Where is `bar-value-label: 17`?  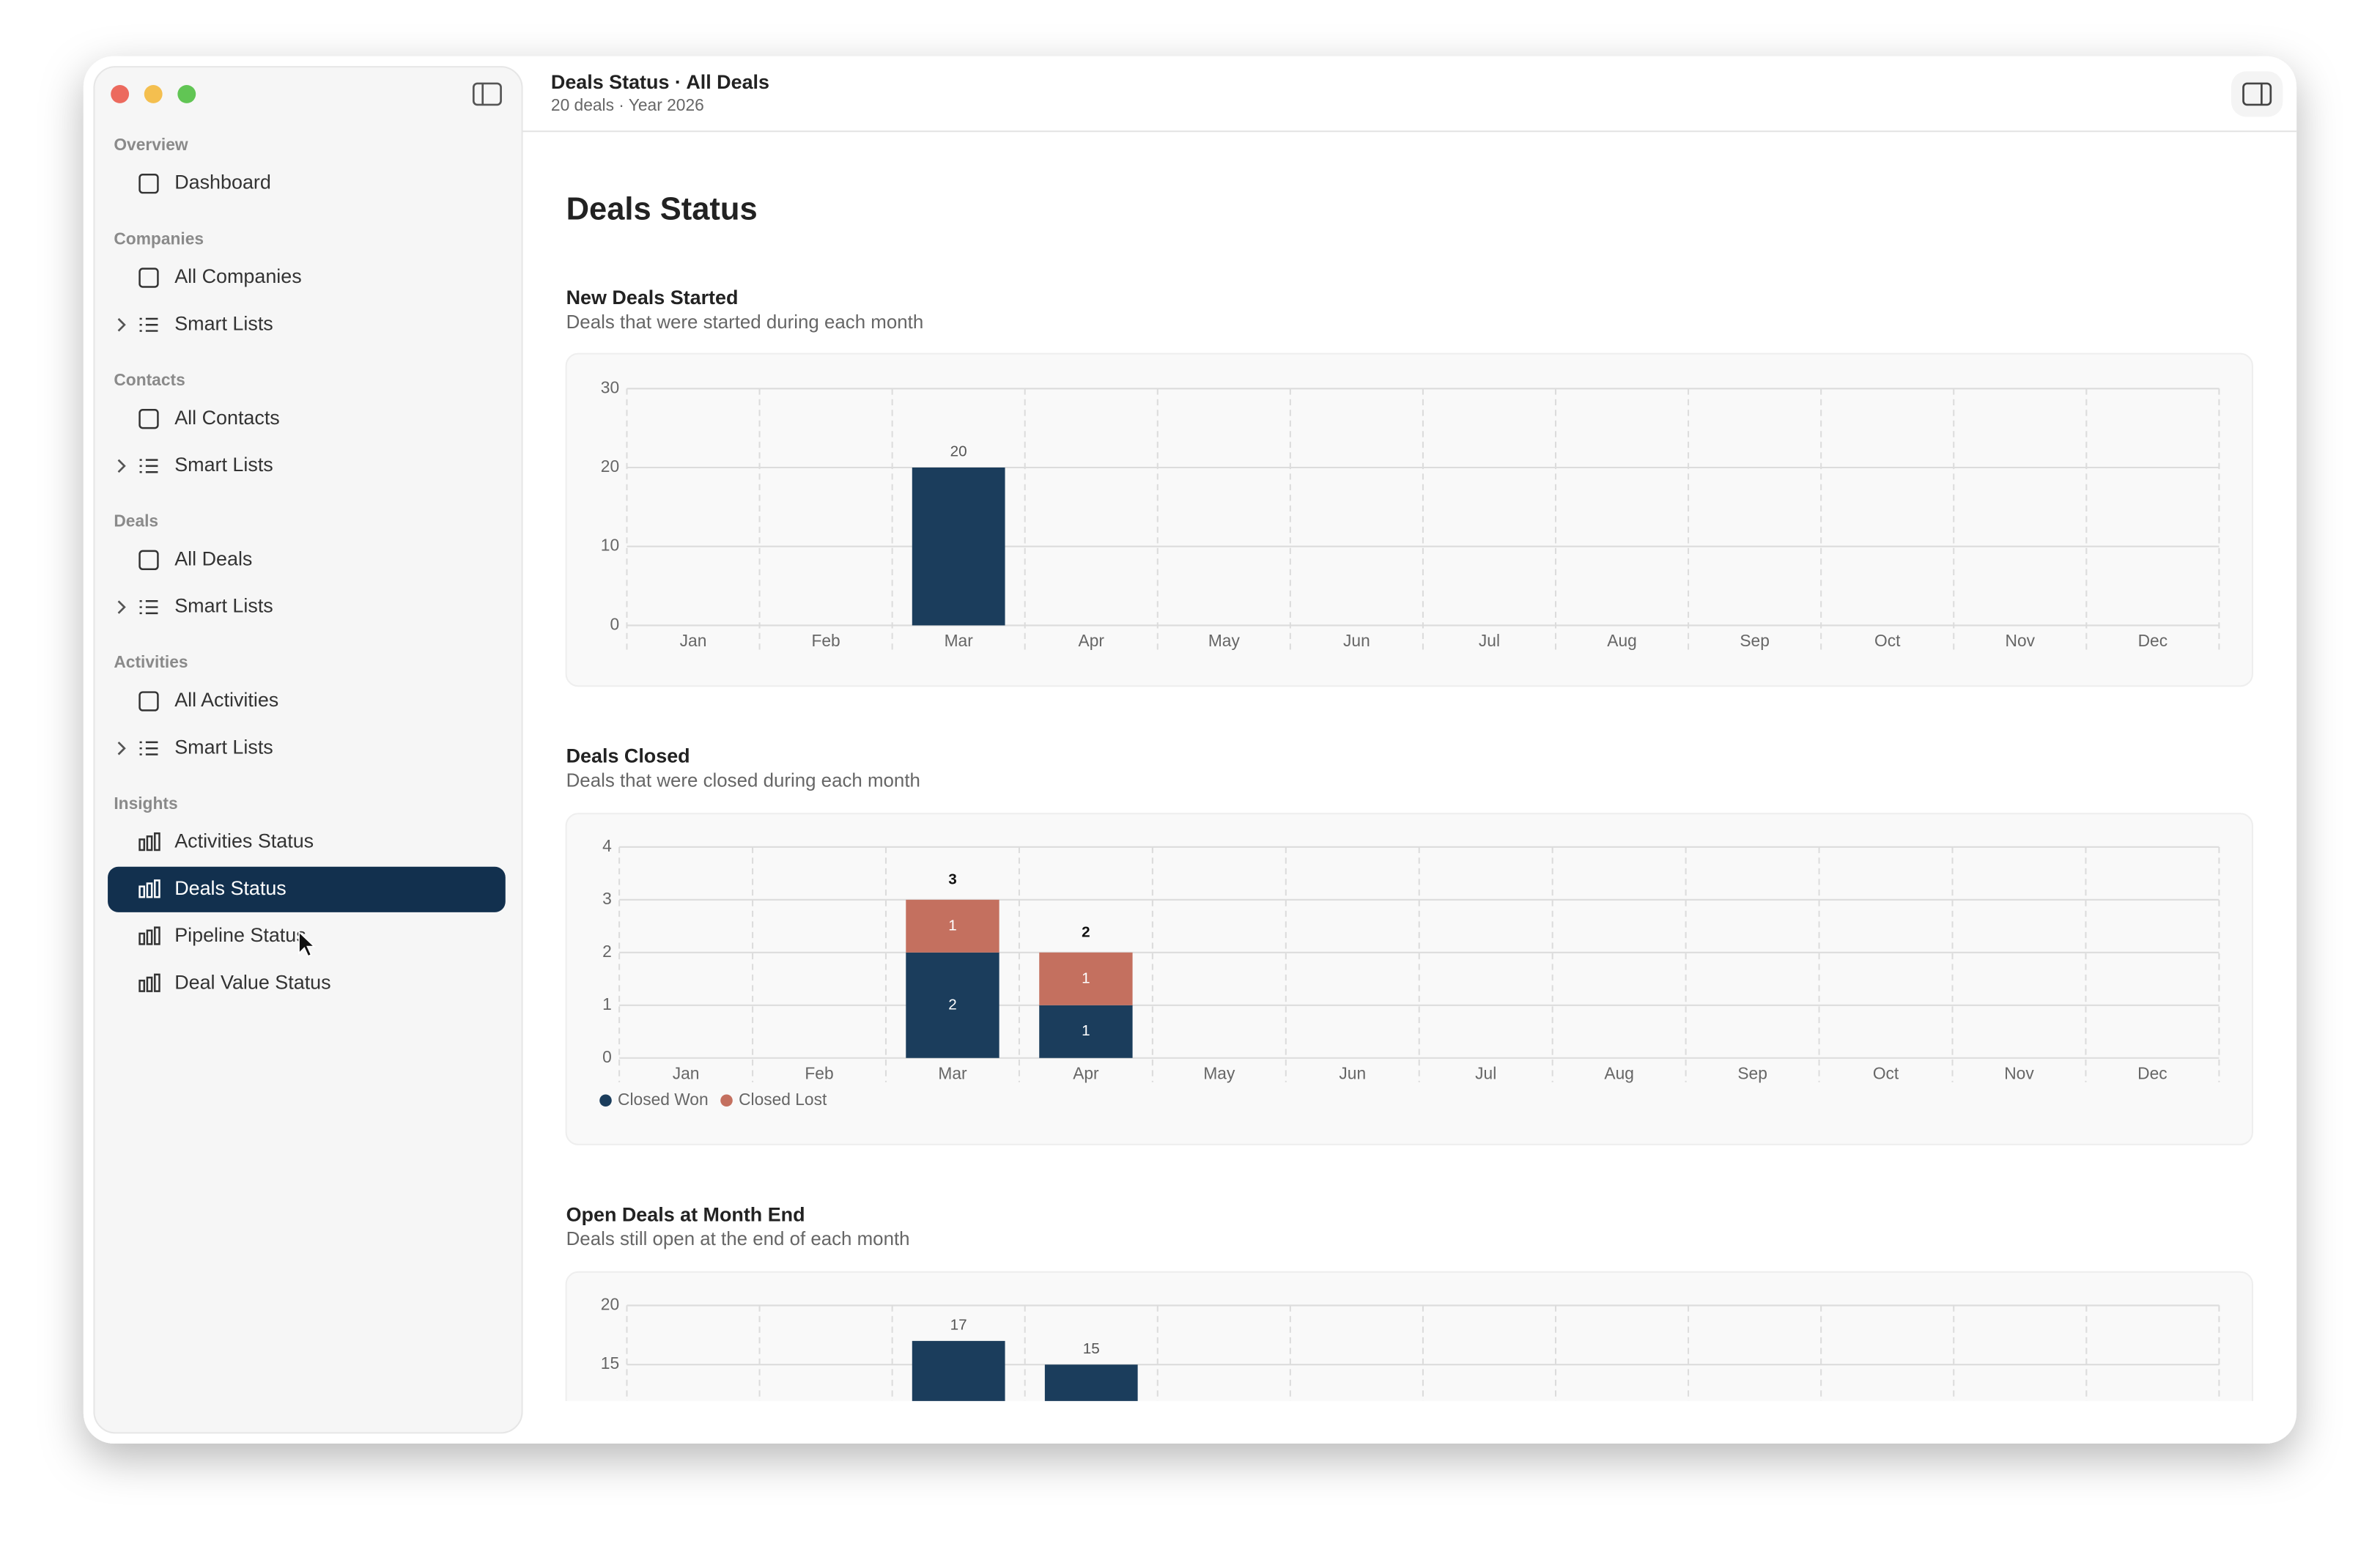
bar-value-label: 17 is located at coordinates (958, 1325).